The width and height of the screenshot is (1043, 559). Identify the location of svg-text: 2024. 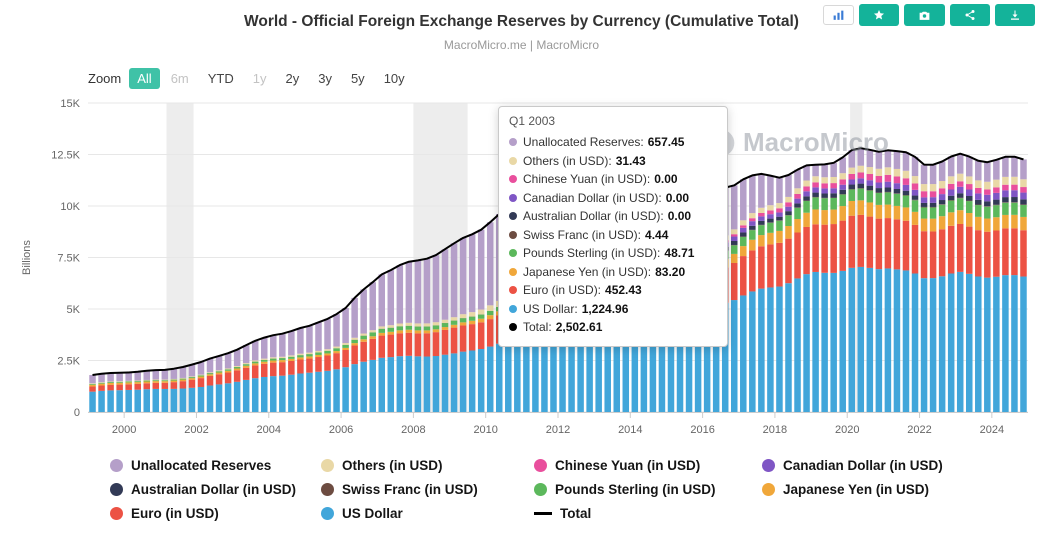
(992, 430).